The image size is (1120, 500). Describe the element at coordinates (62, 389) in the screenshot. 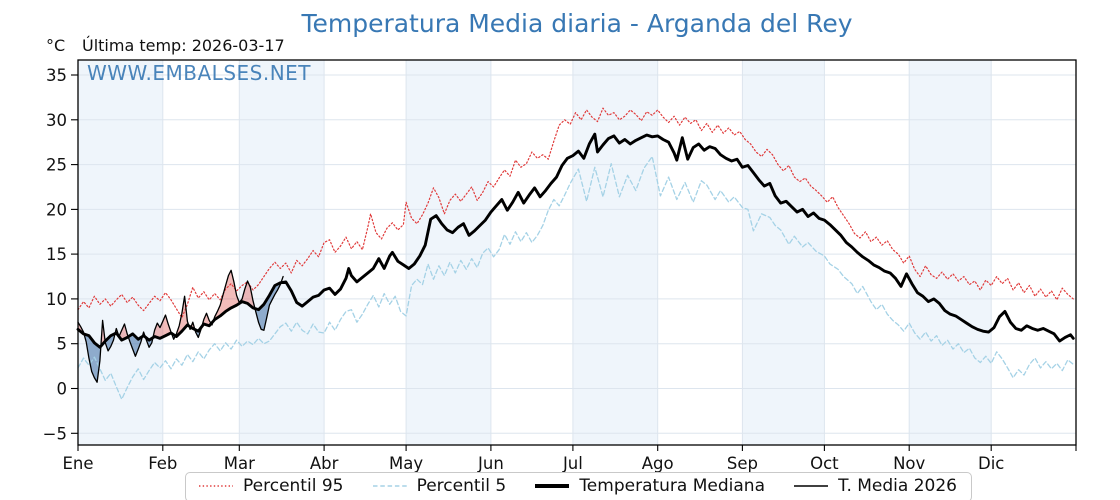

I see `y-tick-label: 0` at that location.